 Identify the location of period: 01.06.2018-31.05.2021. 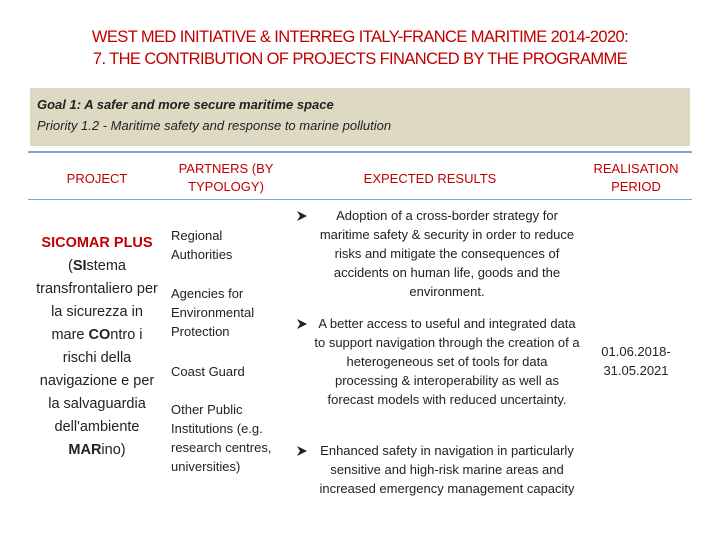
(636, 361).